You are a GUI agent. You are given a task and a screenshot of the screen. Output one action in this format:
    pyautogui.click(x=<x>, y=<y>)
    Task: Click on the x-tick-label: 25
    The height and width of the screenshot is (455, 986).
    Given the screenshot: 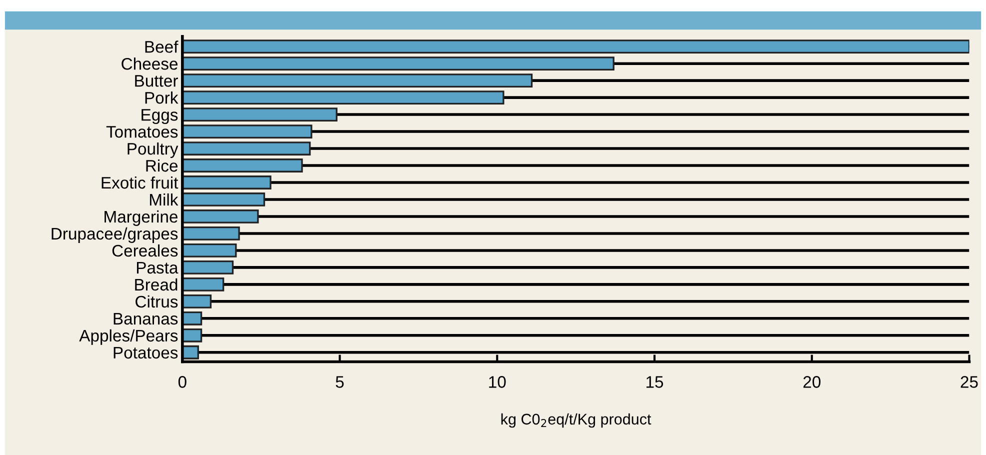 What is the action you would take?
    pyautogui.click(x=969, y=382)
    